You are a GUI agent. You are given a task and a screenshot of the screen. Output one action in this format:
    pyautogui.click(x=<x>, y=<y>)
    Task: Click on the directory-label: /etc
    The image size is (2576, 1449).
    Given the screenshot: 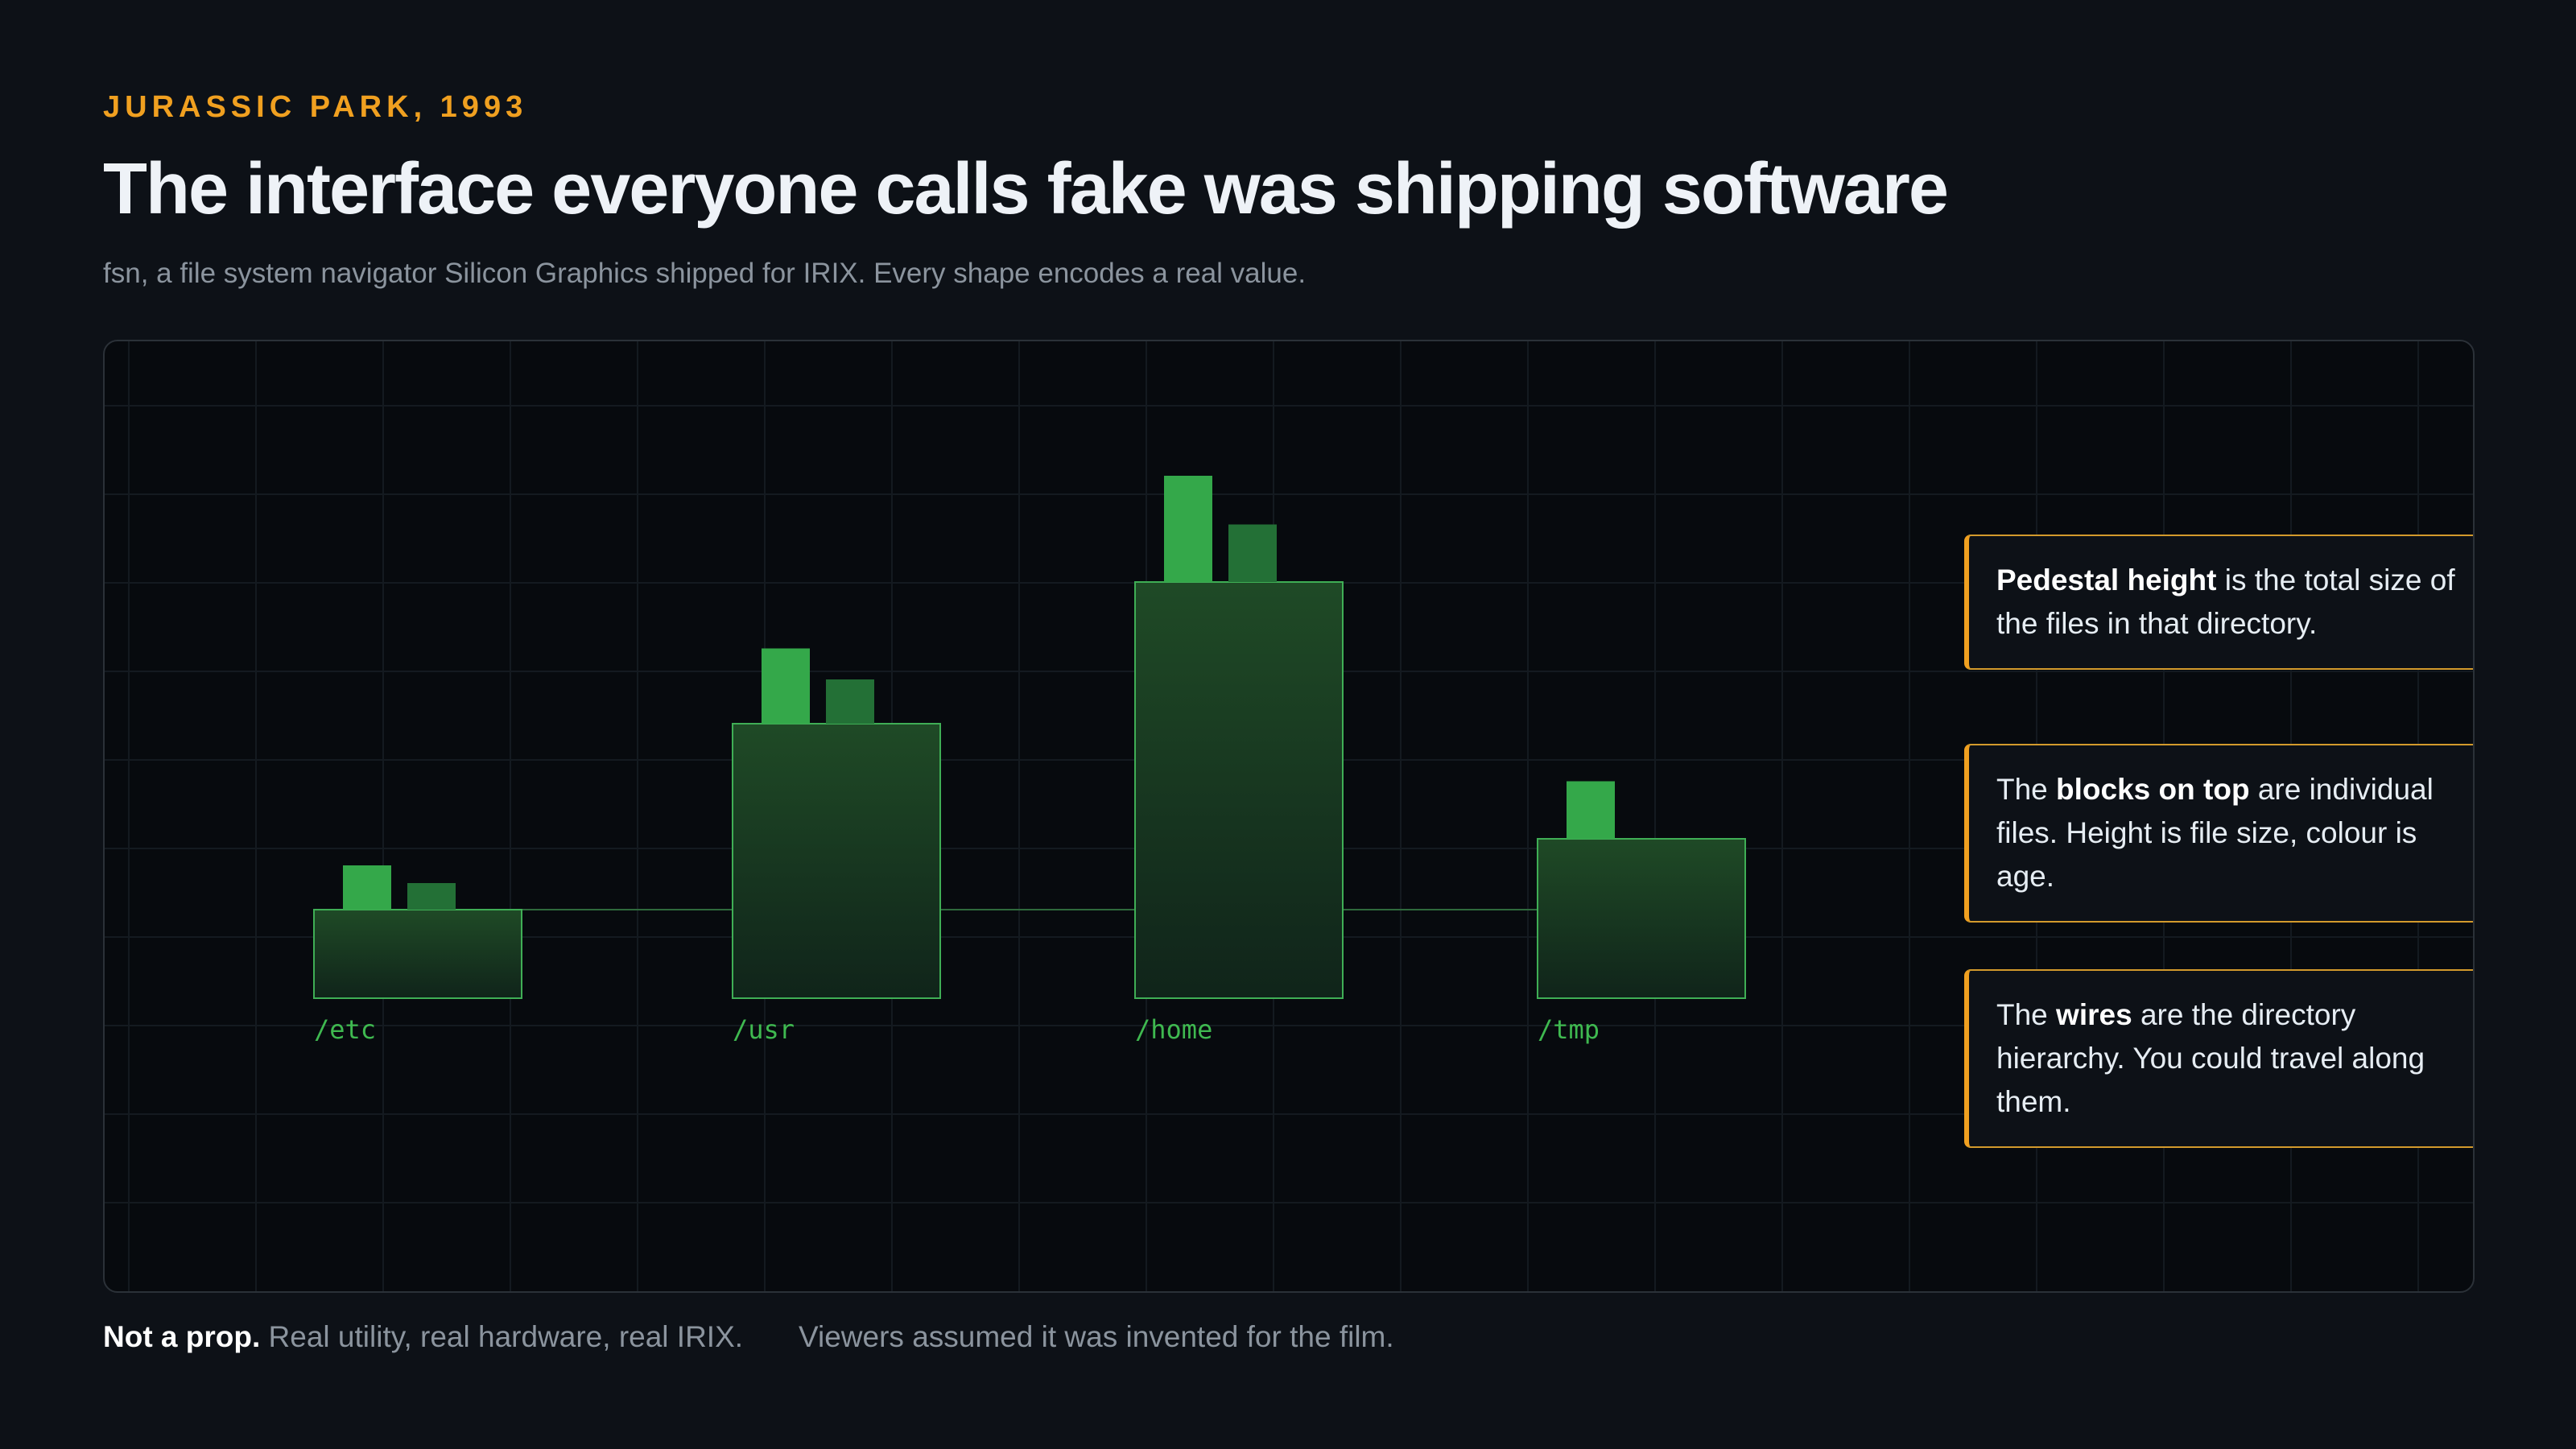 What is the action you would take?
    pyautogui.click(x=345, y=1029)
    